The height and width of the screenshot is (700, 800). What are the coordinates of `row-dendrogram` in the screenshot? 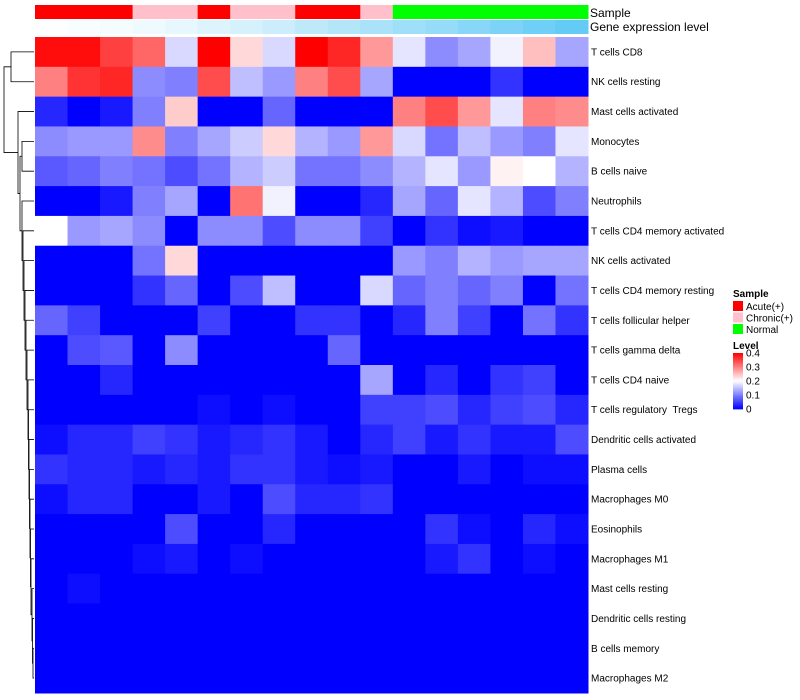 It's located at (18, 365).